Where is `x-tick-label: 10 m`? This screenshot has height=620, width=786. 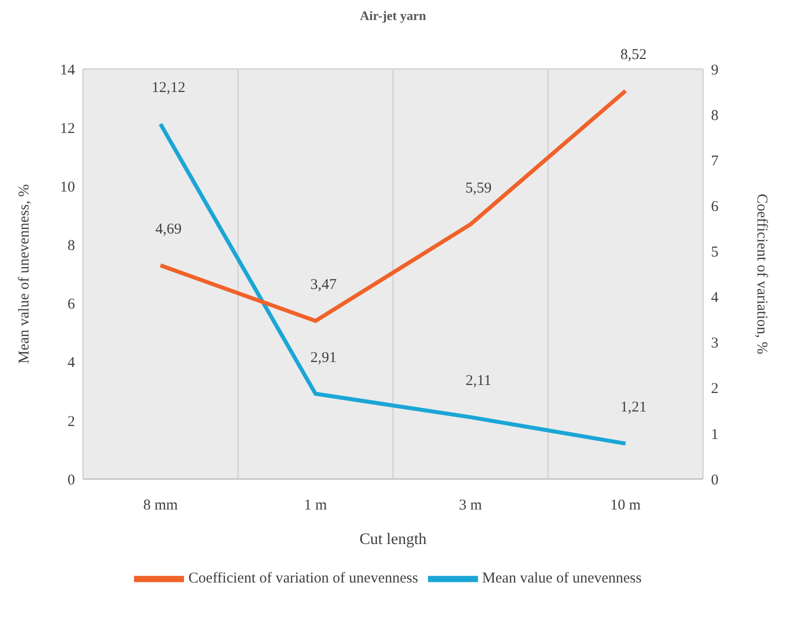 x-tick-label: 10 m is located at coordinates (626, 506).